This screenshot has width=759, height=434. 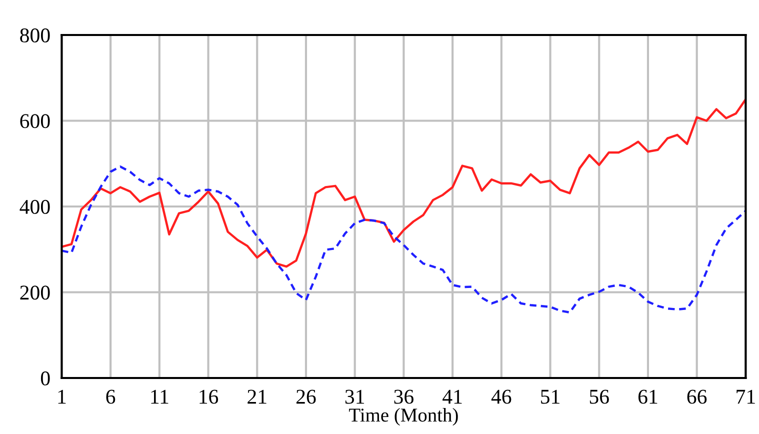 I want to click on y-tick-label: 400, so click(x=35, y=207).